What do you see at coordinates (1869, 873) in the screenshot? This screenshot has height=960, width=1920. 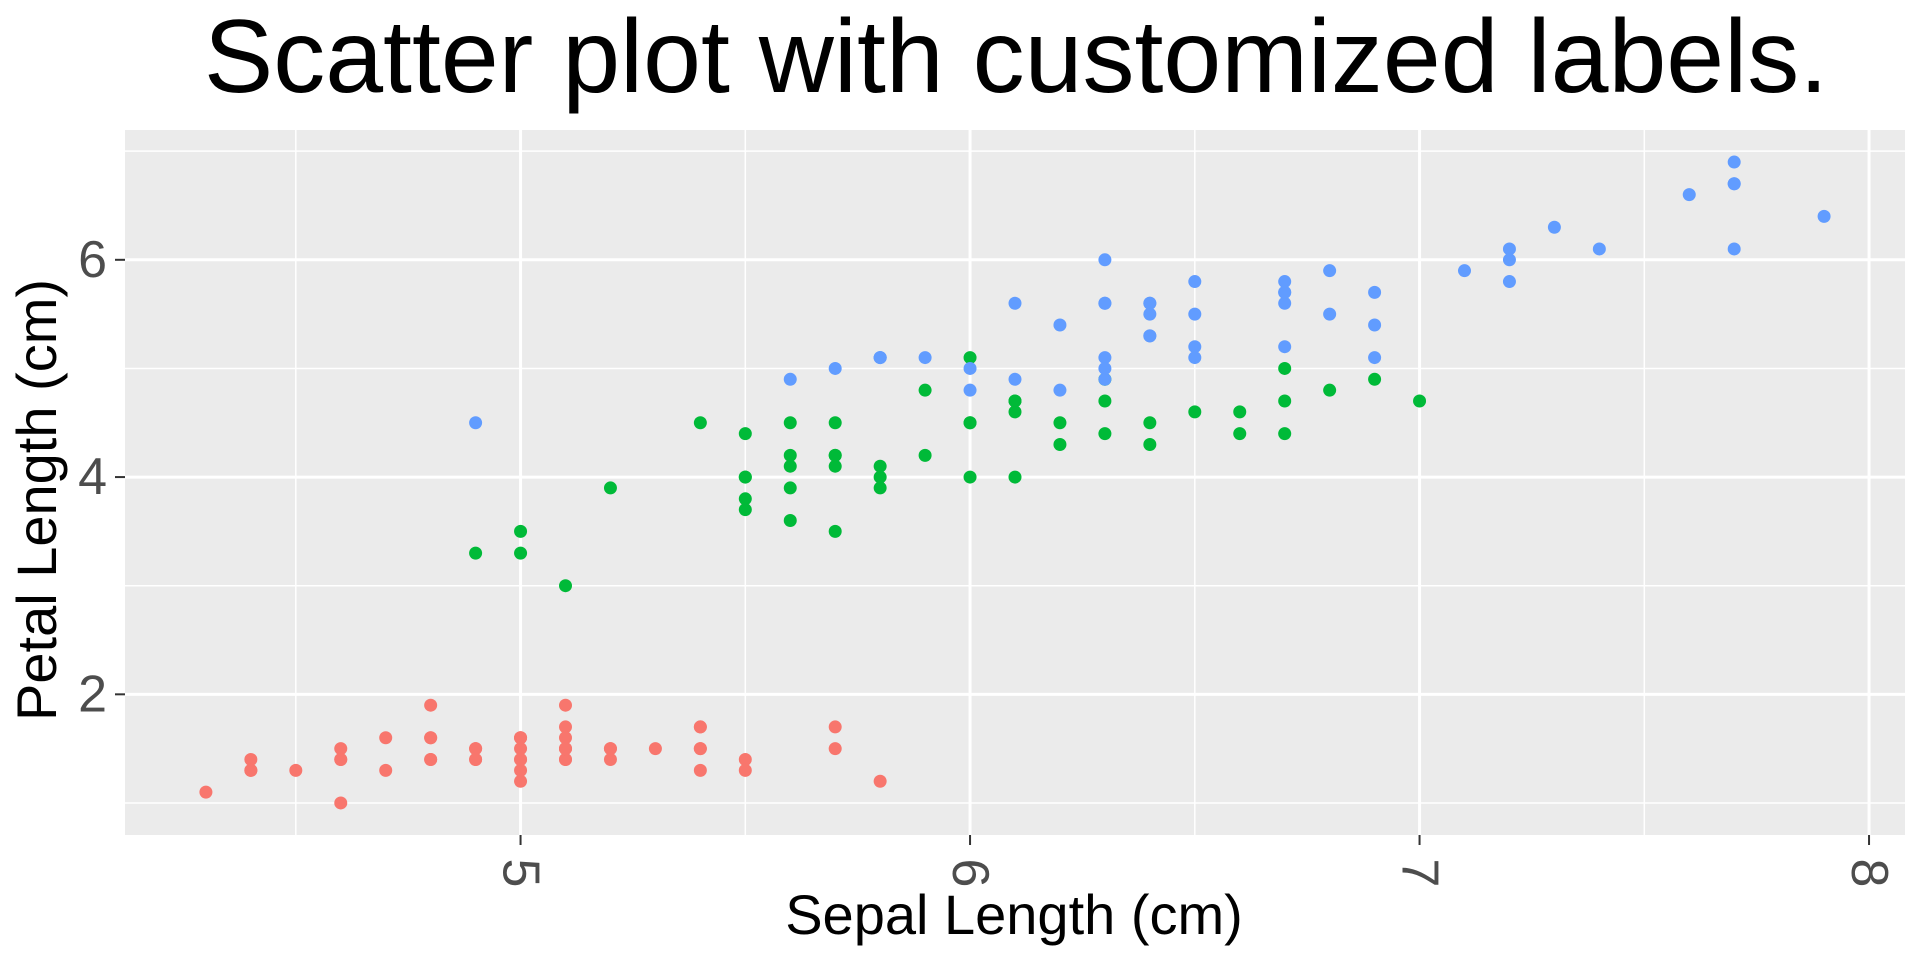 I see `x-tick-label: 8` at bounding box center [1869, 873].